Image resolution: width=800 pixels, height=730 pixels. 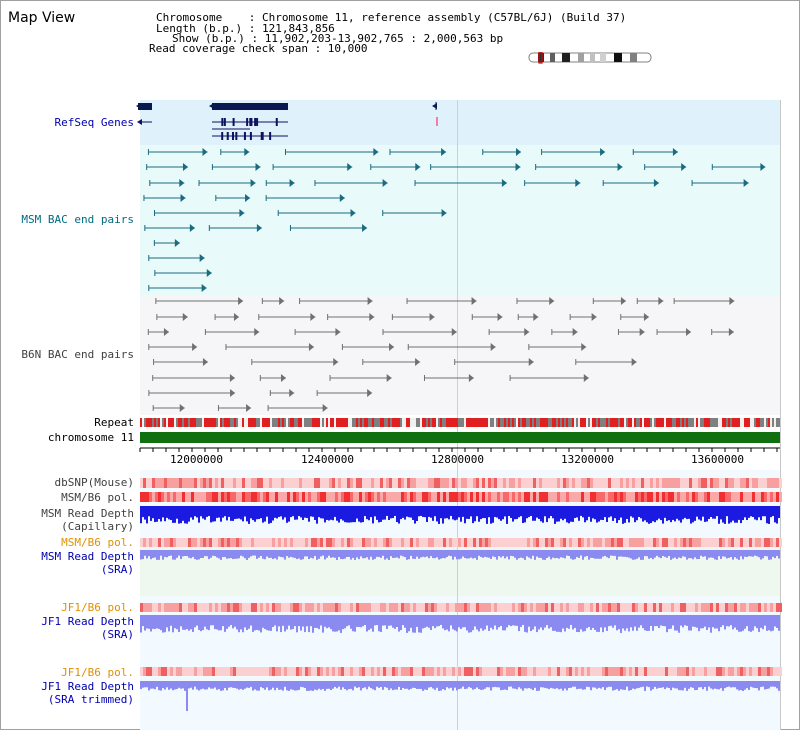 What do you see at coordinates (97, 497) in the screenshot?
I see `msm-b6-pol-label: MSM/B6 pol.` at bounding box center [97, 497].